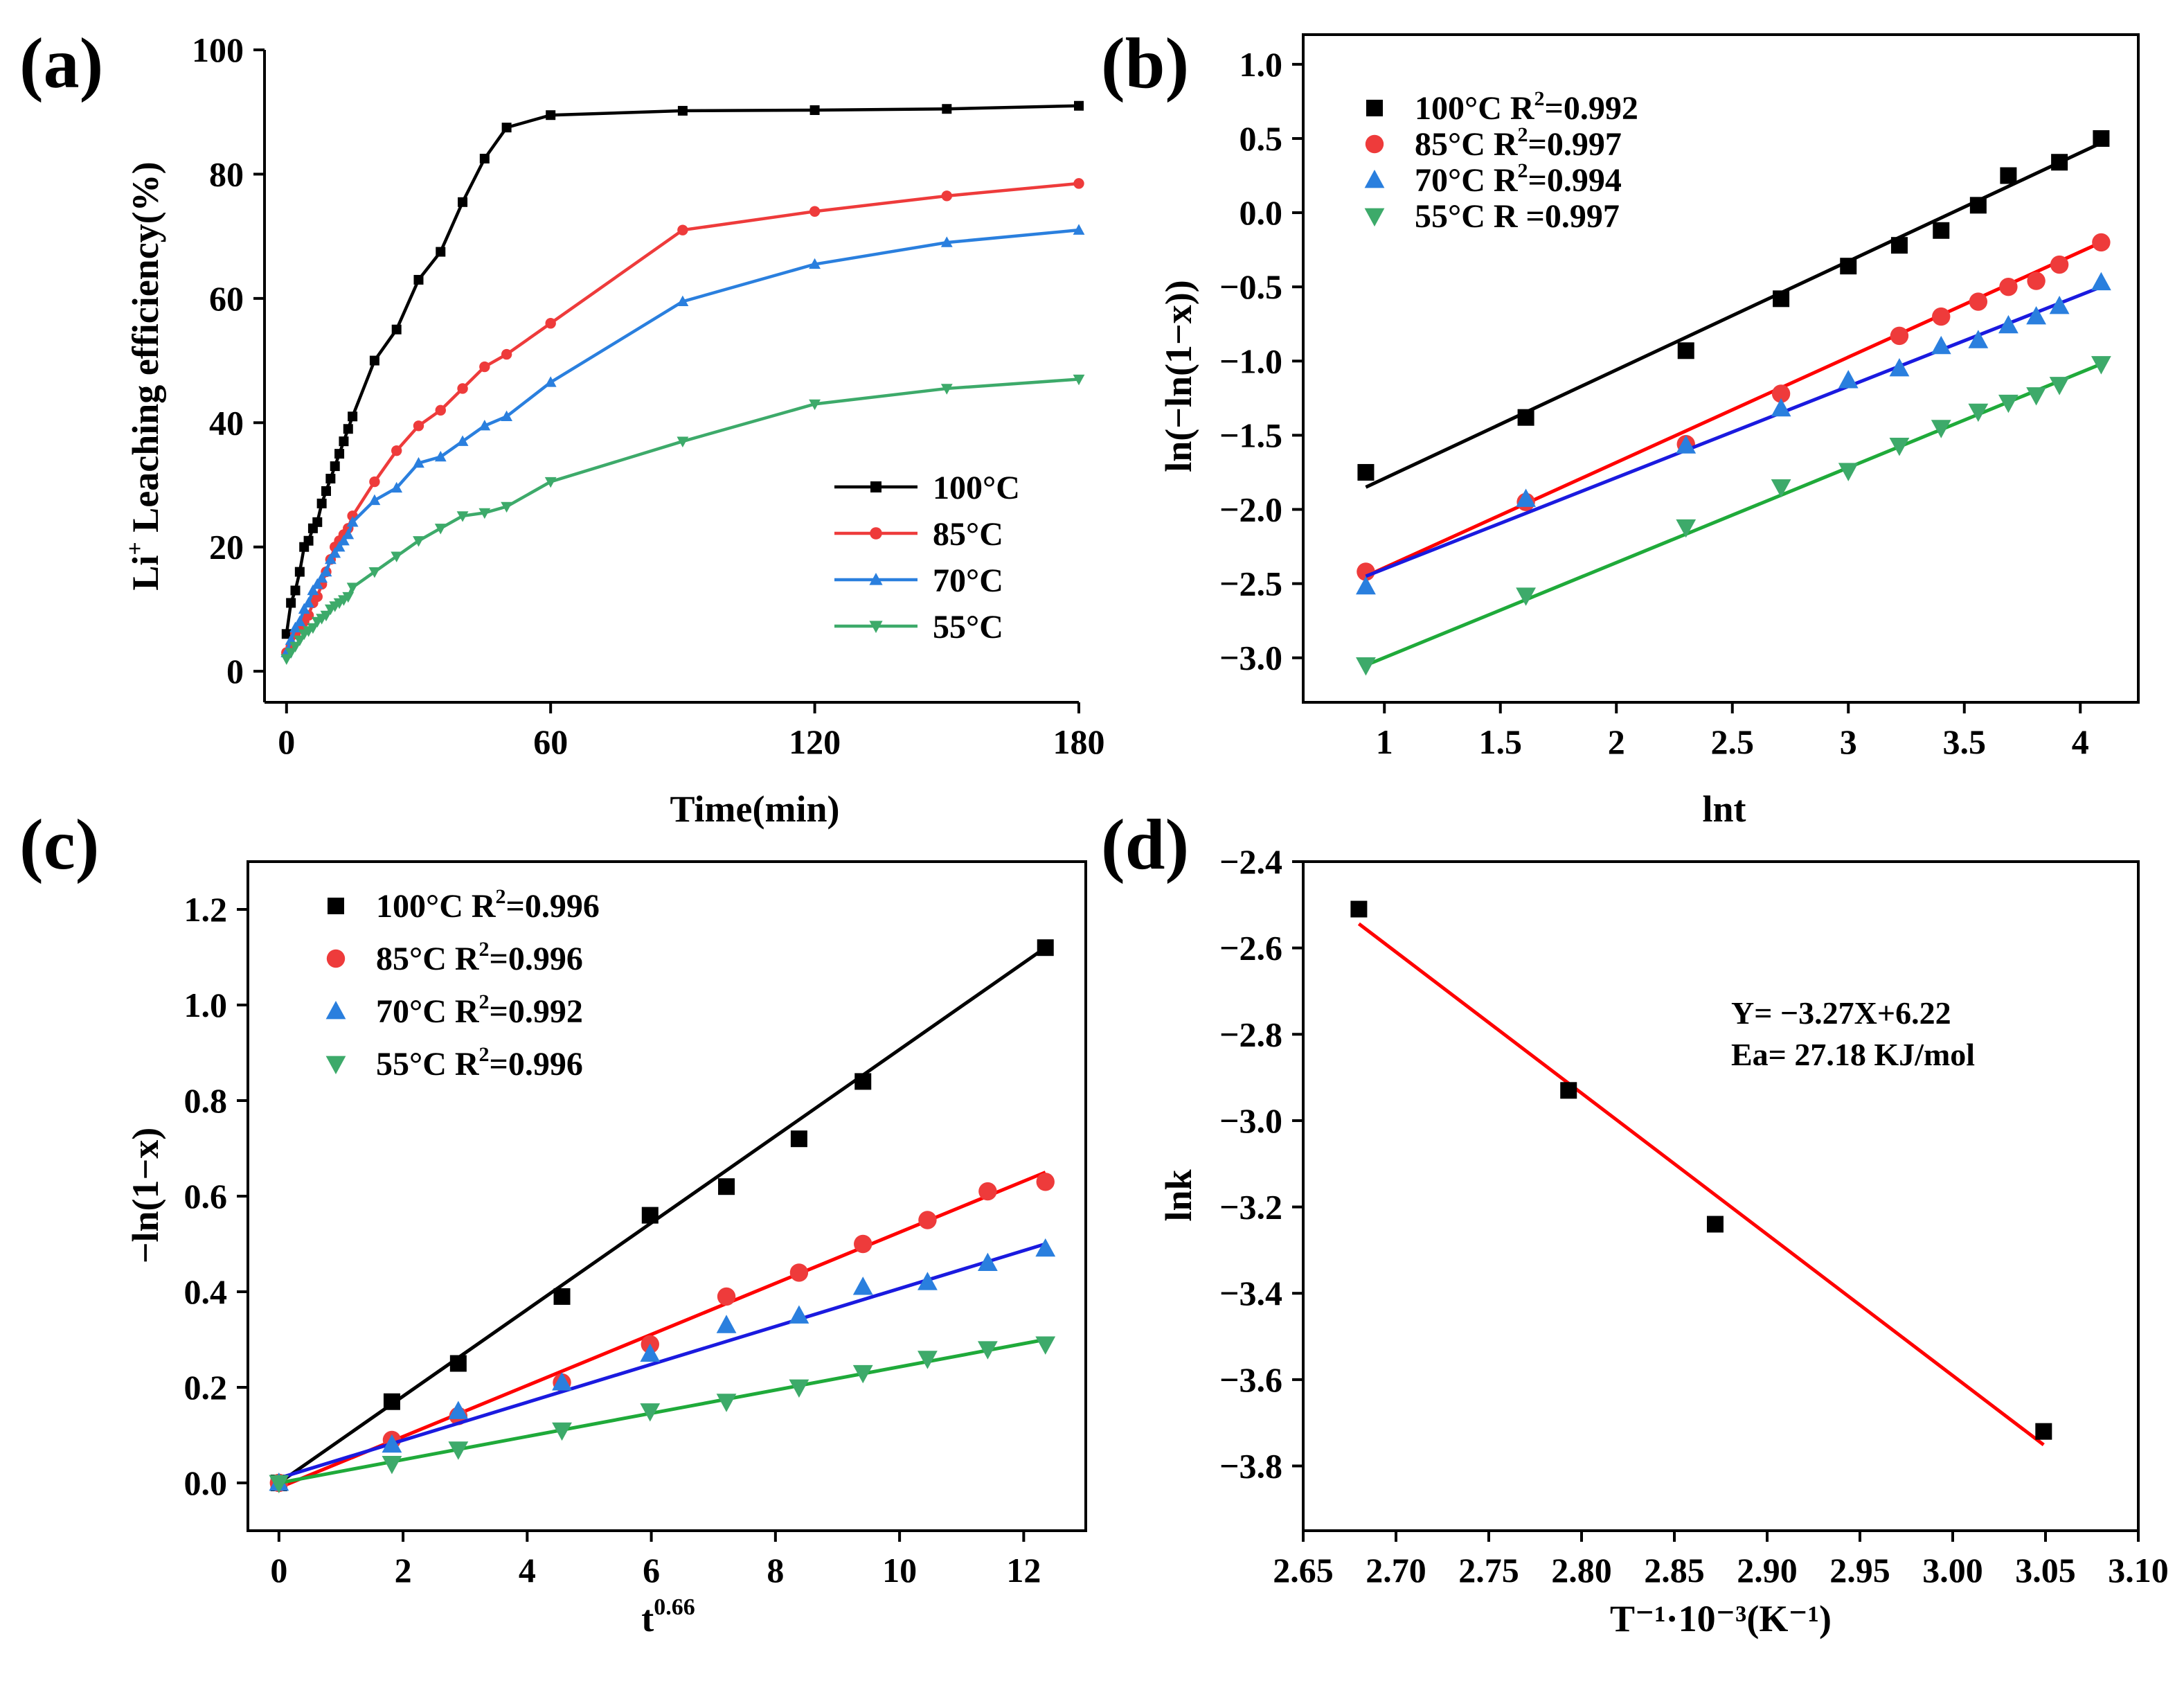 The image size is (2184, 1681). Describe the element at coordinates (1501, 741) in the screenshot. I see `x-tick-label: 1.5` at that location.